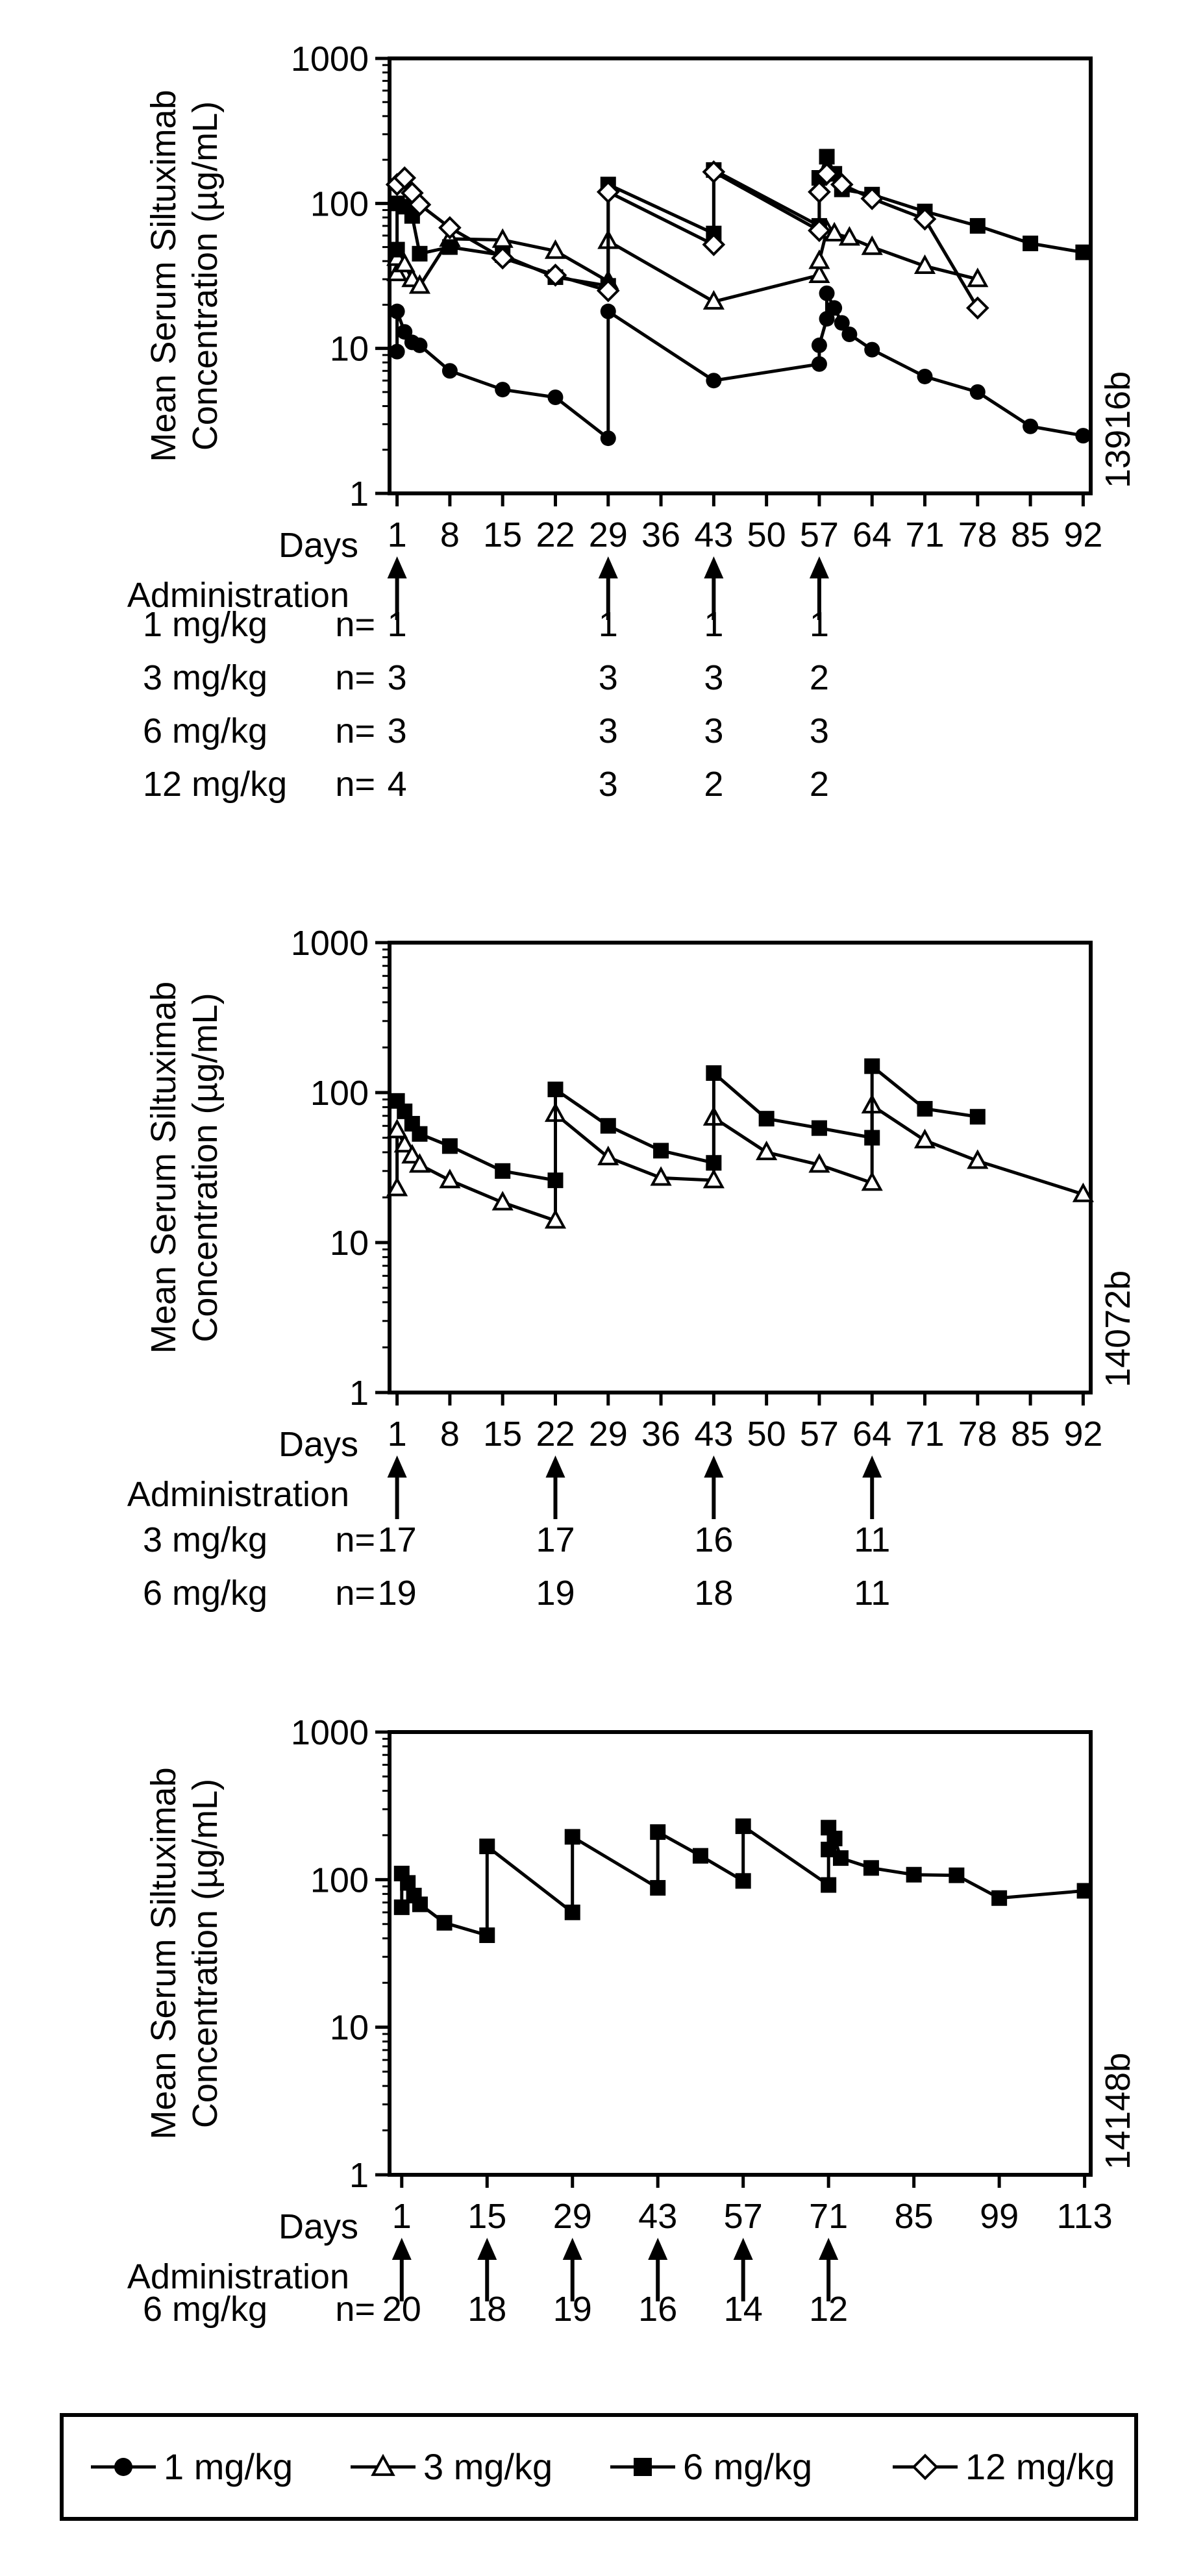 Image resolution: width=1179 pixels, height=2576 pixels. Describe the element at coordinates (1117, 1328) in the screenshot. I see `figure-code-label: 14072b` at that location.